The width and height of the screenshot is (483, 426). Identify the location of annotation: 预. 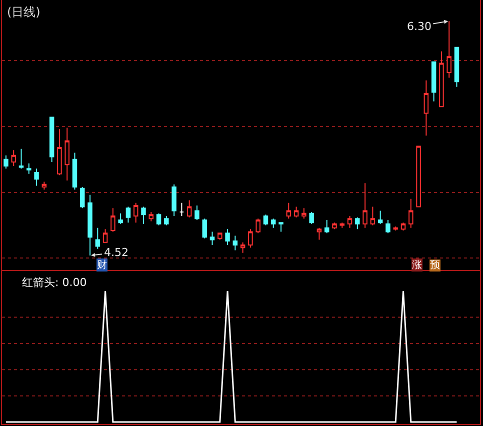
(435, 265).